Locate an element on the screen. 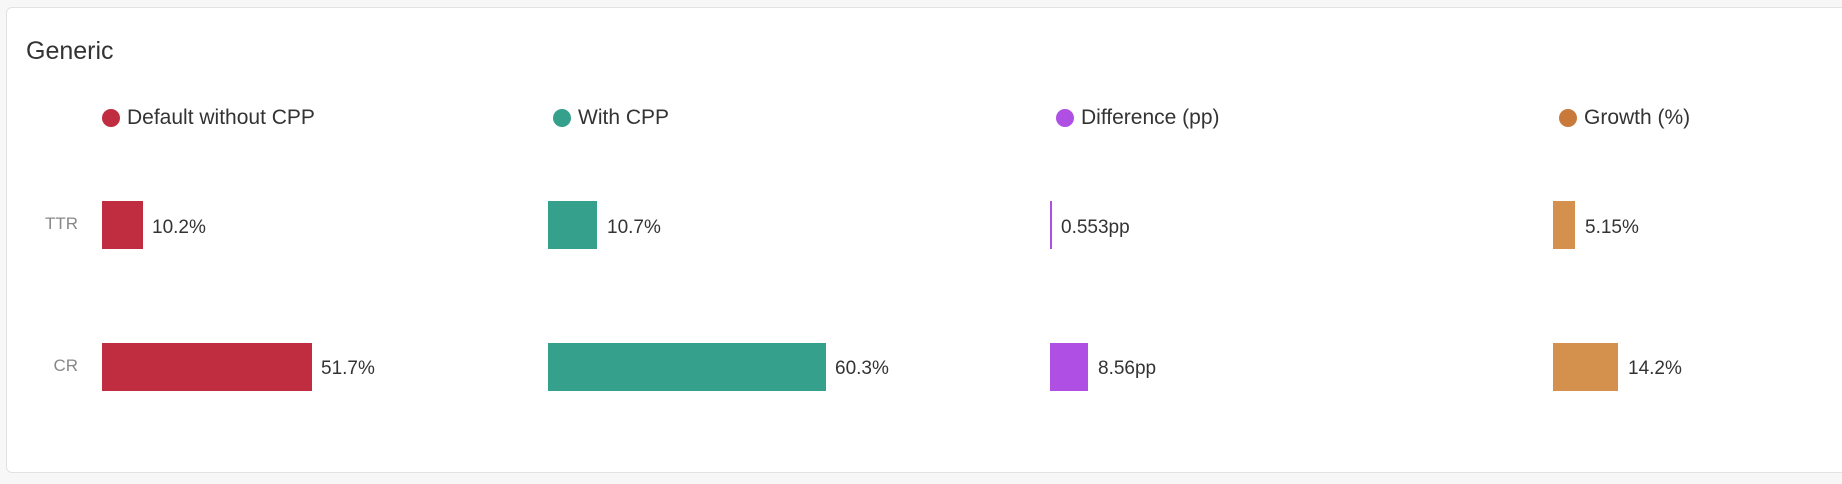 The height and width of the screenshot is (484, 1842). legend-label: Difference (pp) is located at coordinates (1150, 117).